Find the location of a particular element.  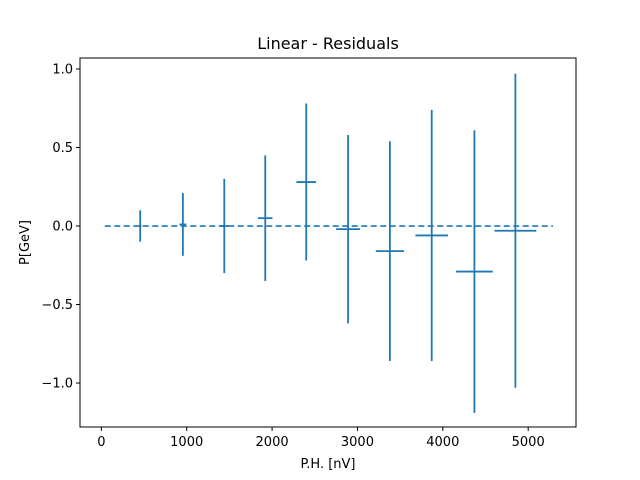

y-tick-label: −0.5 is located at coordinates (57, 305).